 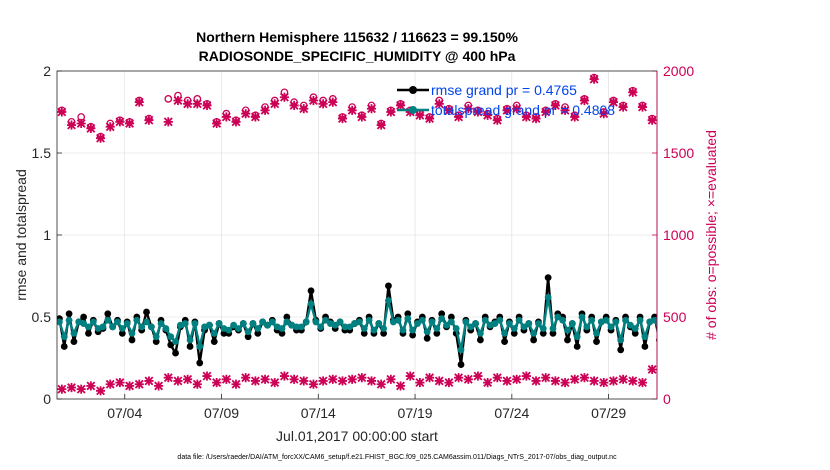 What do you see at coordinates (124, 413) in the screenshot?
I see `x-tick-label: 07/04` at bounding box center [124, 413].